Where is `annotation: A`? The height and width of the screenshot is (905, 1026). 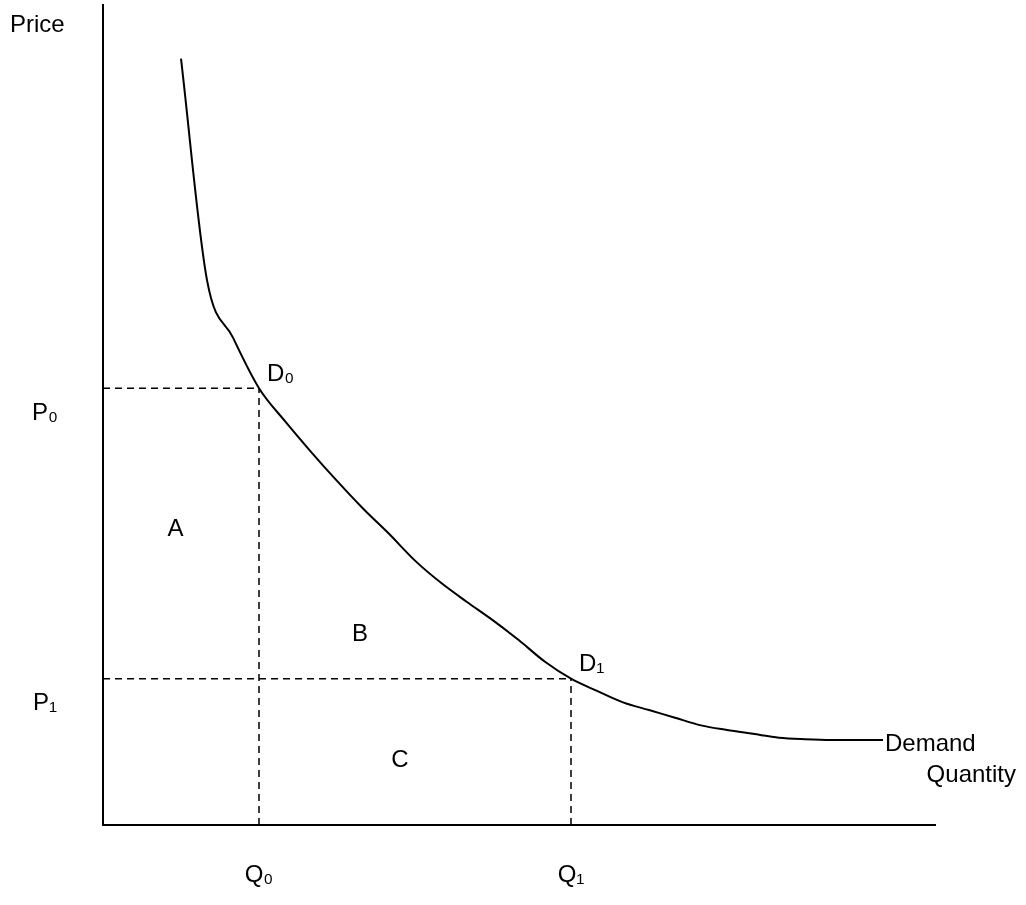 annotation: A is located at coordinates (175, 528).